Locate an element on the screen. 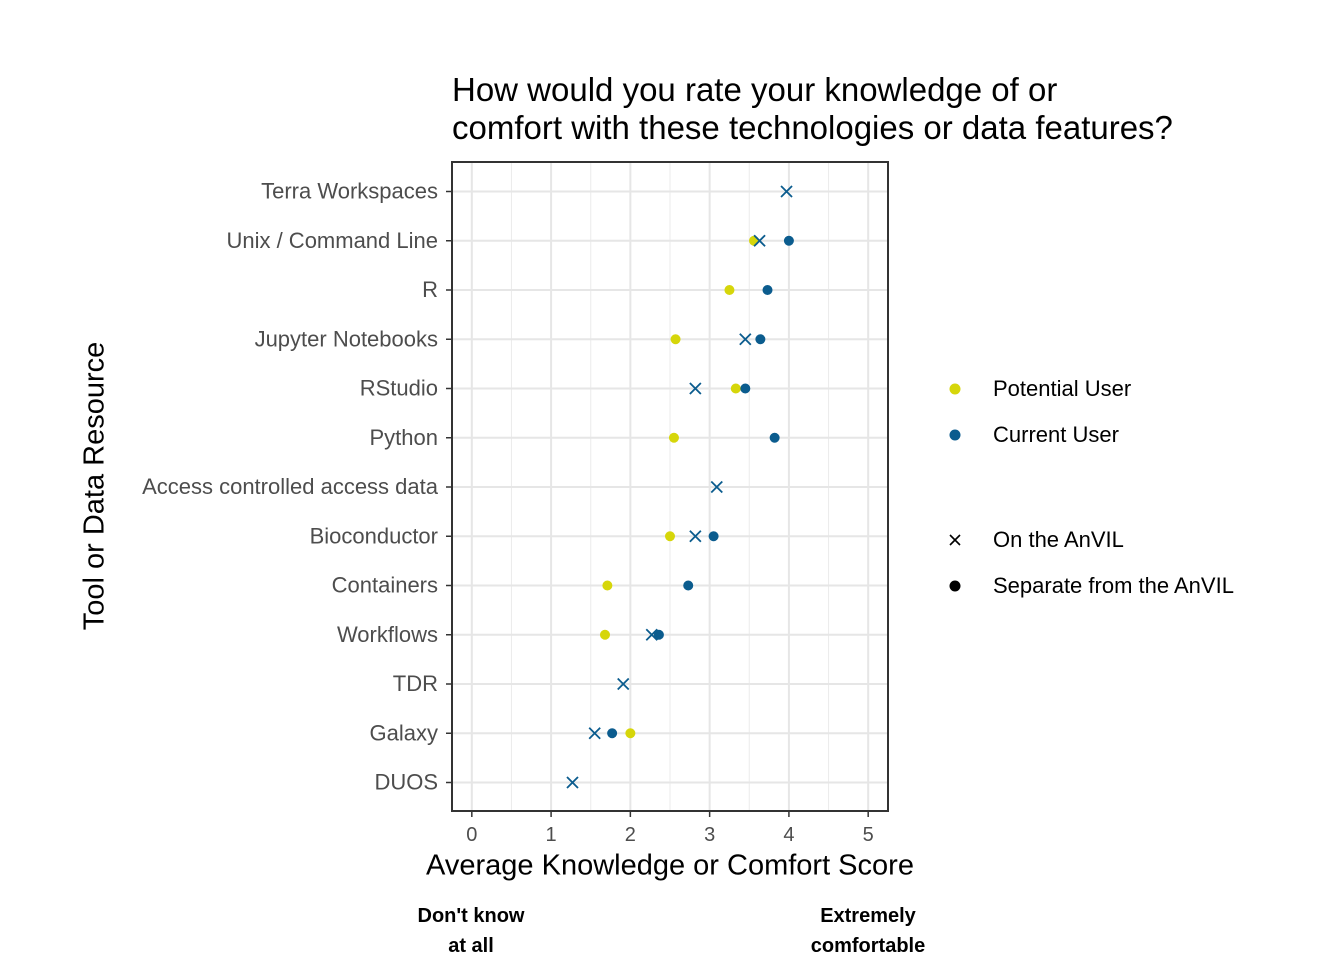  x-anchor-low-line-2: at all is located at coordinates (471, 946).